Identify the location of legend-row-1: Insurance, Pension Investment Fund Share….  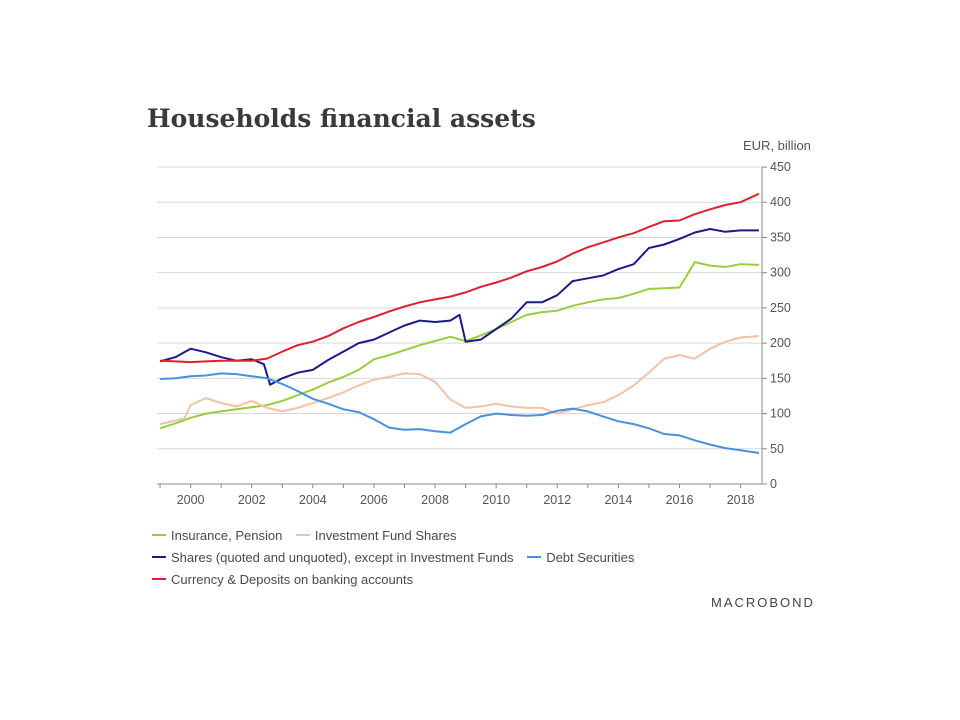
(309, 533).